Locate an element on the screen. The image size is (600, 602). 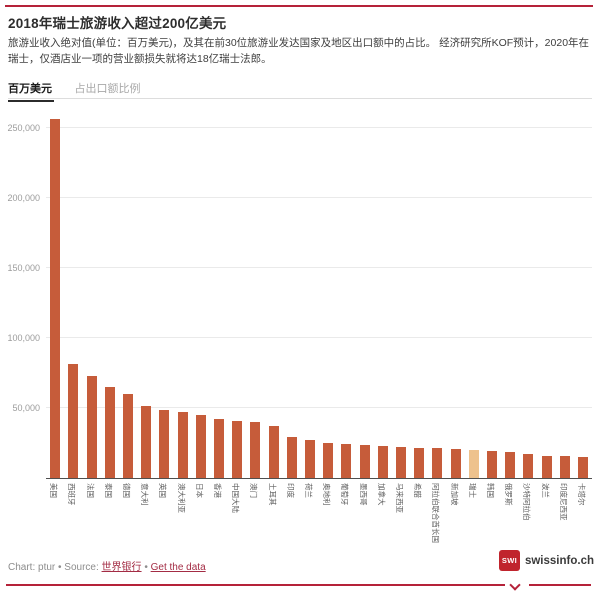
x-axis-label: 澳大利亚 is located at coordinates (181, 498).